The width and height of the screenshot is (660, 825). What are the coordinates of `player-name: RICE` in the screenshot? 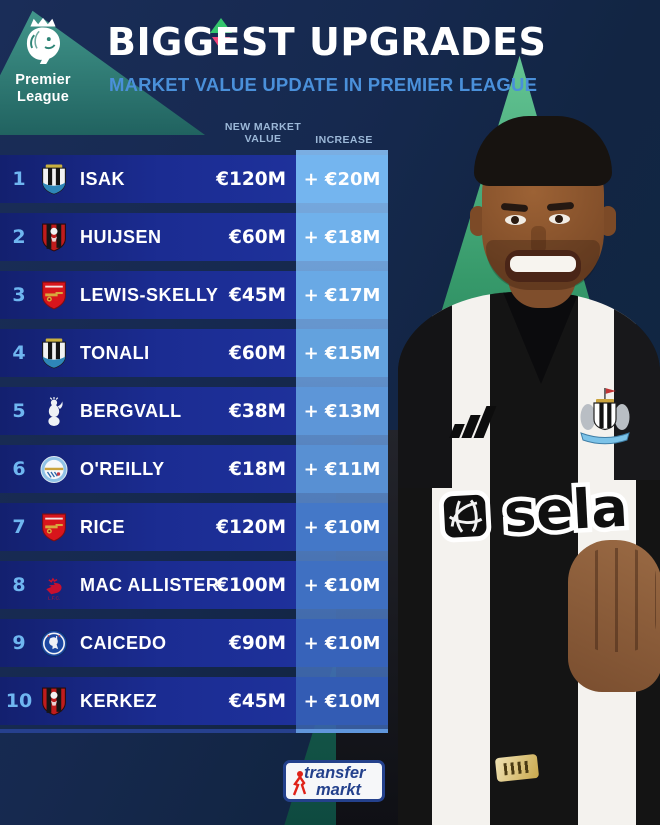 It's located at (103, 526).